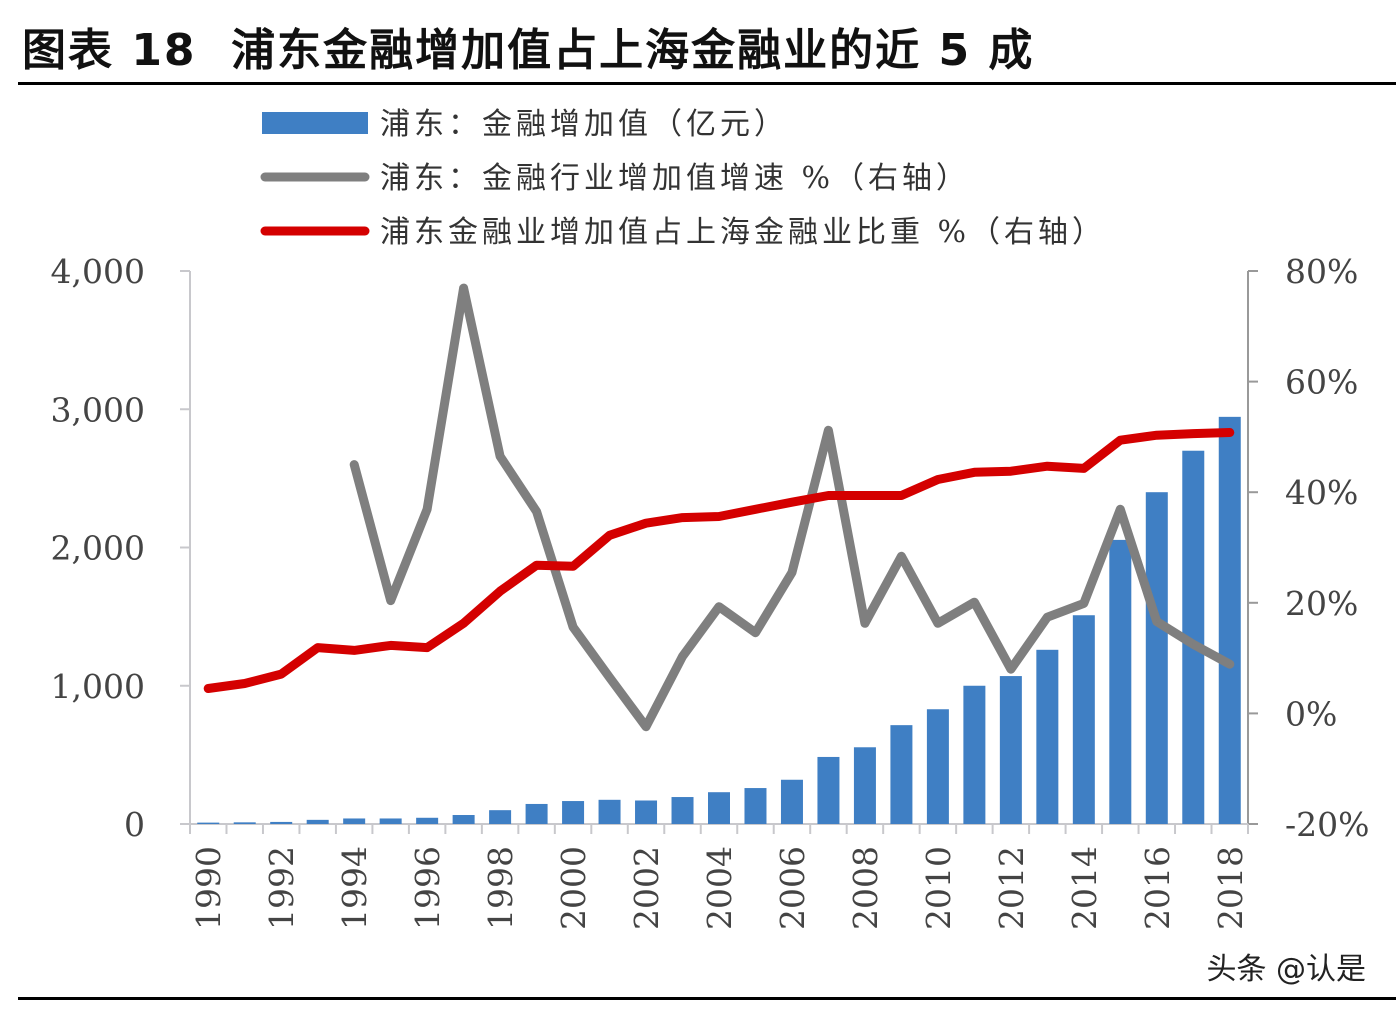  I want to click on bar-1993, so click(317, 821).